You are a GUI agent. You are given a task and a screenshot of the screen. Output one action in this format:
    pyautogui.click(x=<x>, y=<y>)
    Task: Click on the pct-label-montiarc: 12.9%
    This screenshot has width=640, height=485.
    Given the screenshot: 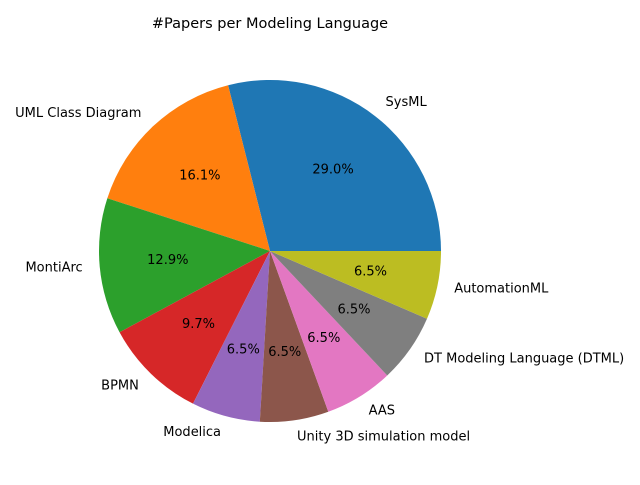 What is the action you would take?
    pyautogui.click(x=167, y=260)
    